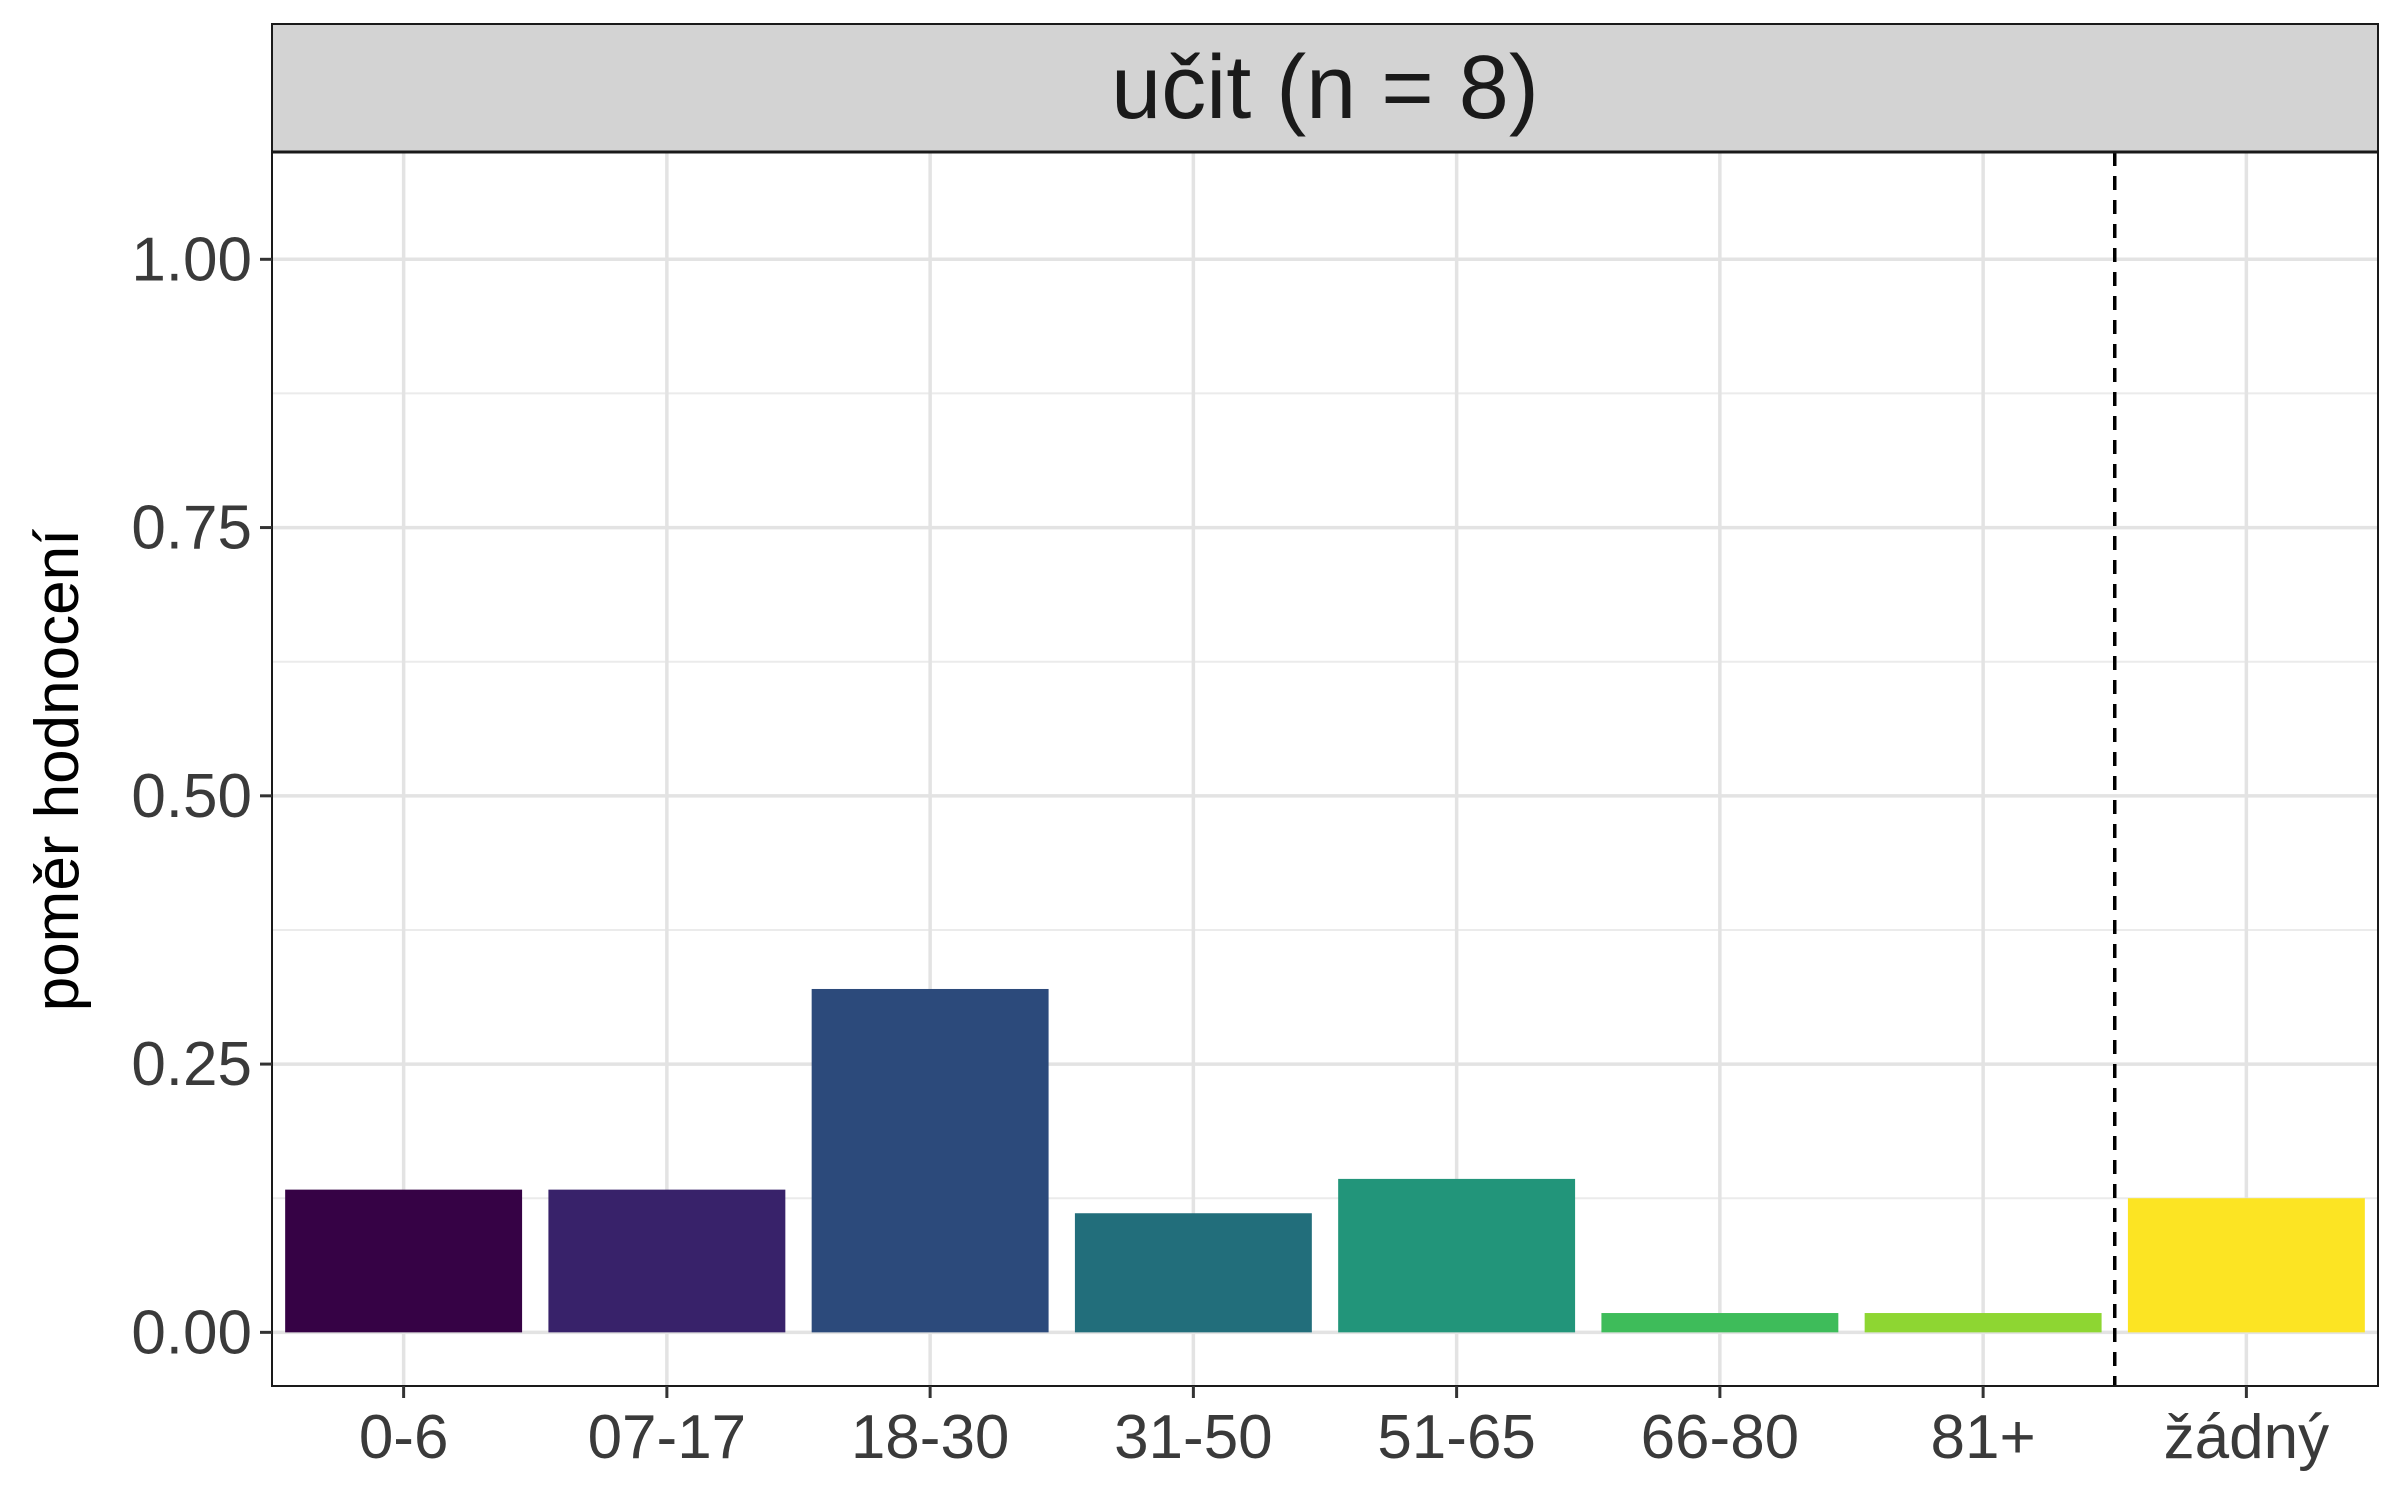 Image resolution: width=2400 pixels, height=1505 pixels. I want to click on bar-81+, so click(1983, 1323).